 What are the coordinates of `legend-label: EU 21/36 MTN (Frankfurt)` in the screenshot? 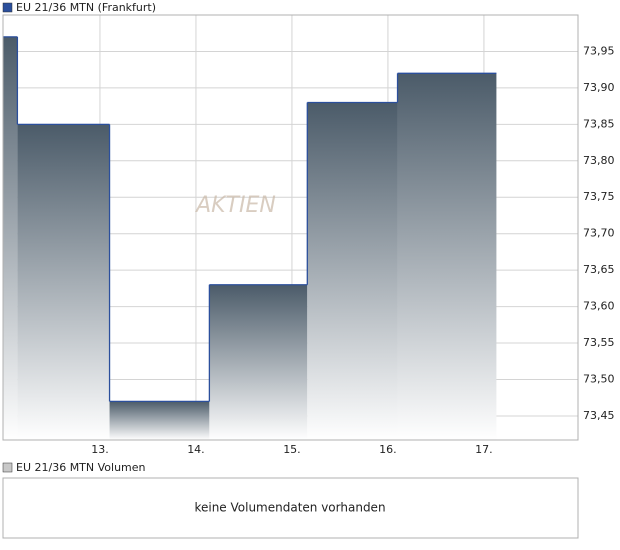 It's located at (86, 7).